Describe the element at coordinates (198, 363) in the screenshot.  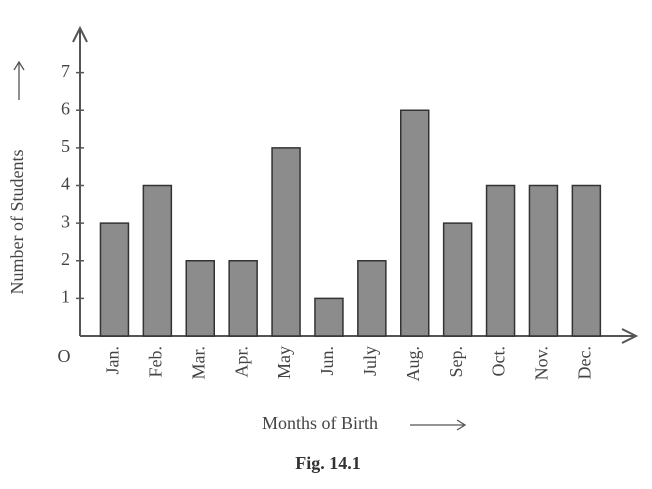
I see `x-tick-label: Mar.` at that location.